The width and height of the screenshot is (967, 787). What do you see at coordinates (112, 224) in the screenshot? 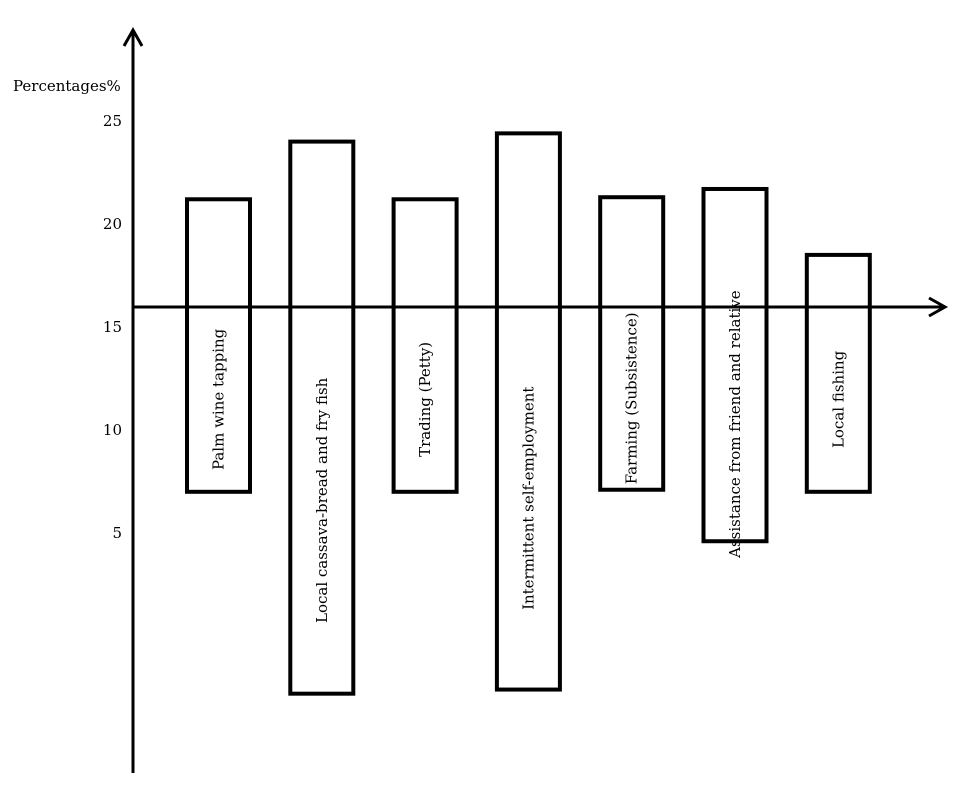
I see `y-tick-label: 20` at bounding box center [112, 224].